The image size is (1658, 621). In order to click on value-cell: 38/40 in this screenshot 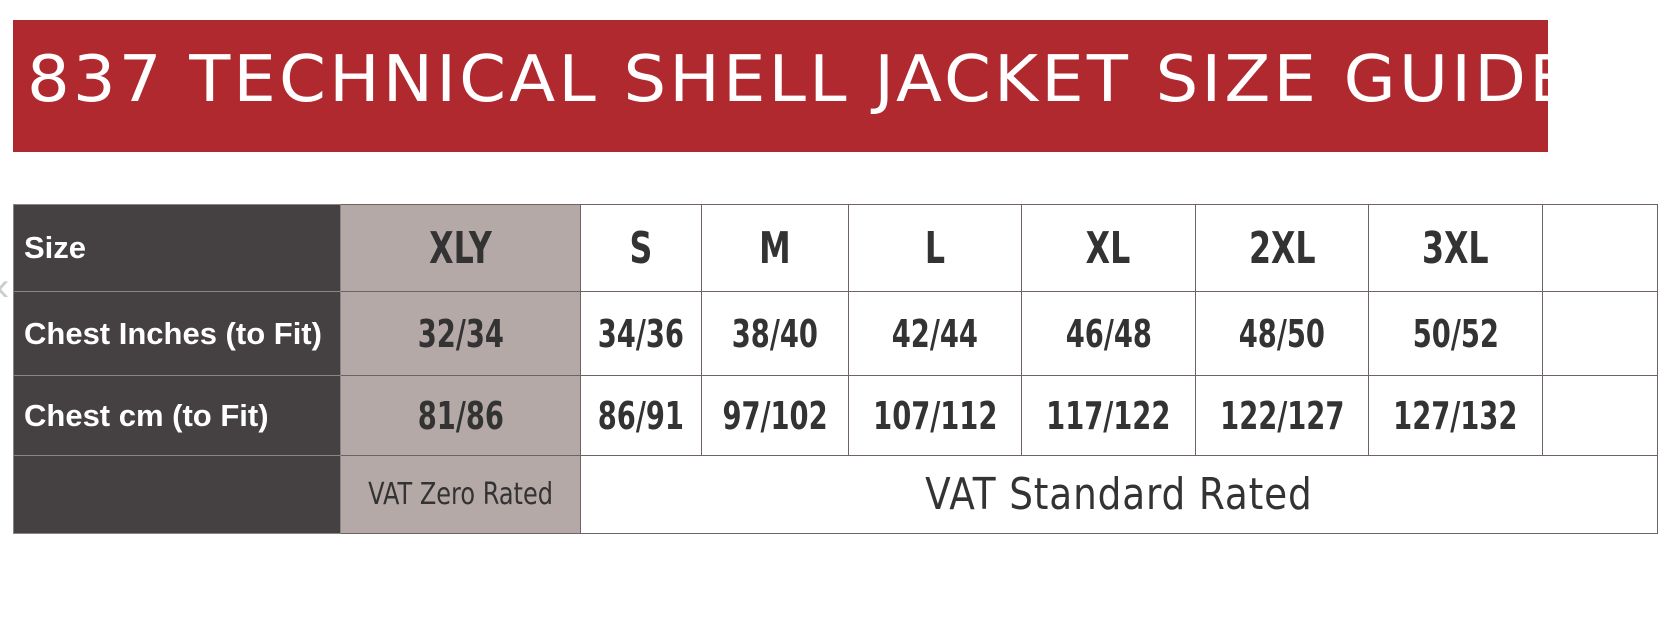, I will do `click(774, 333)`.